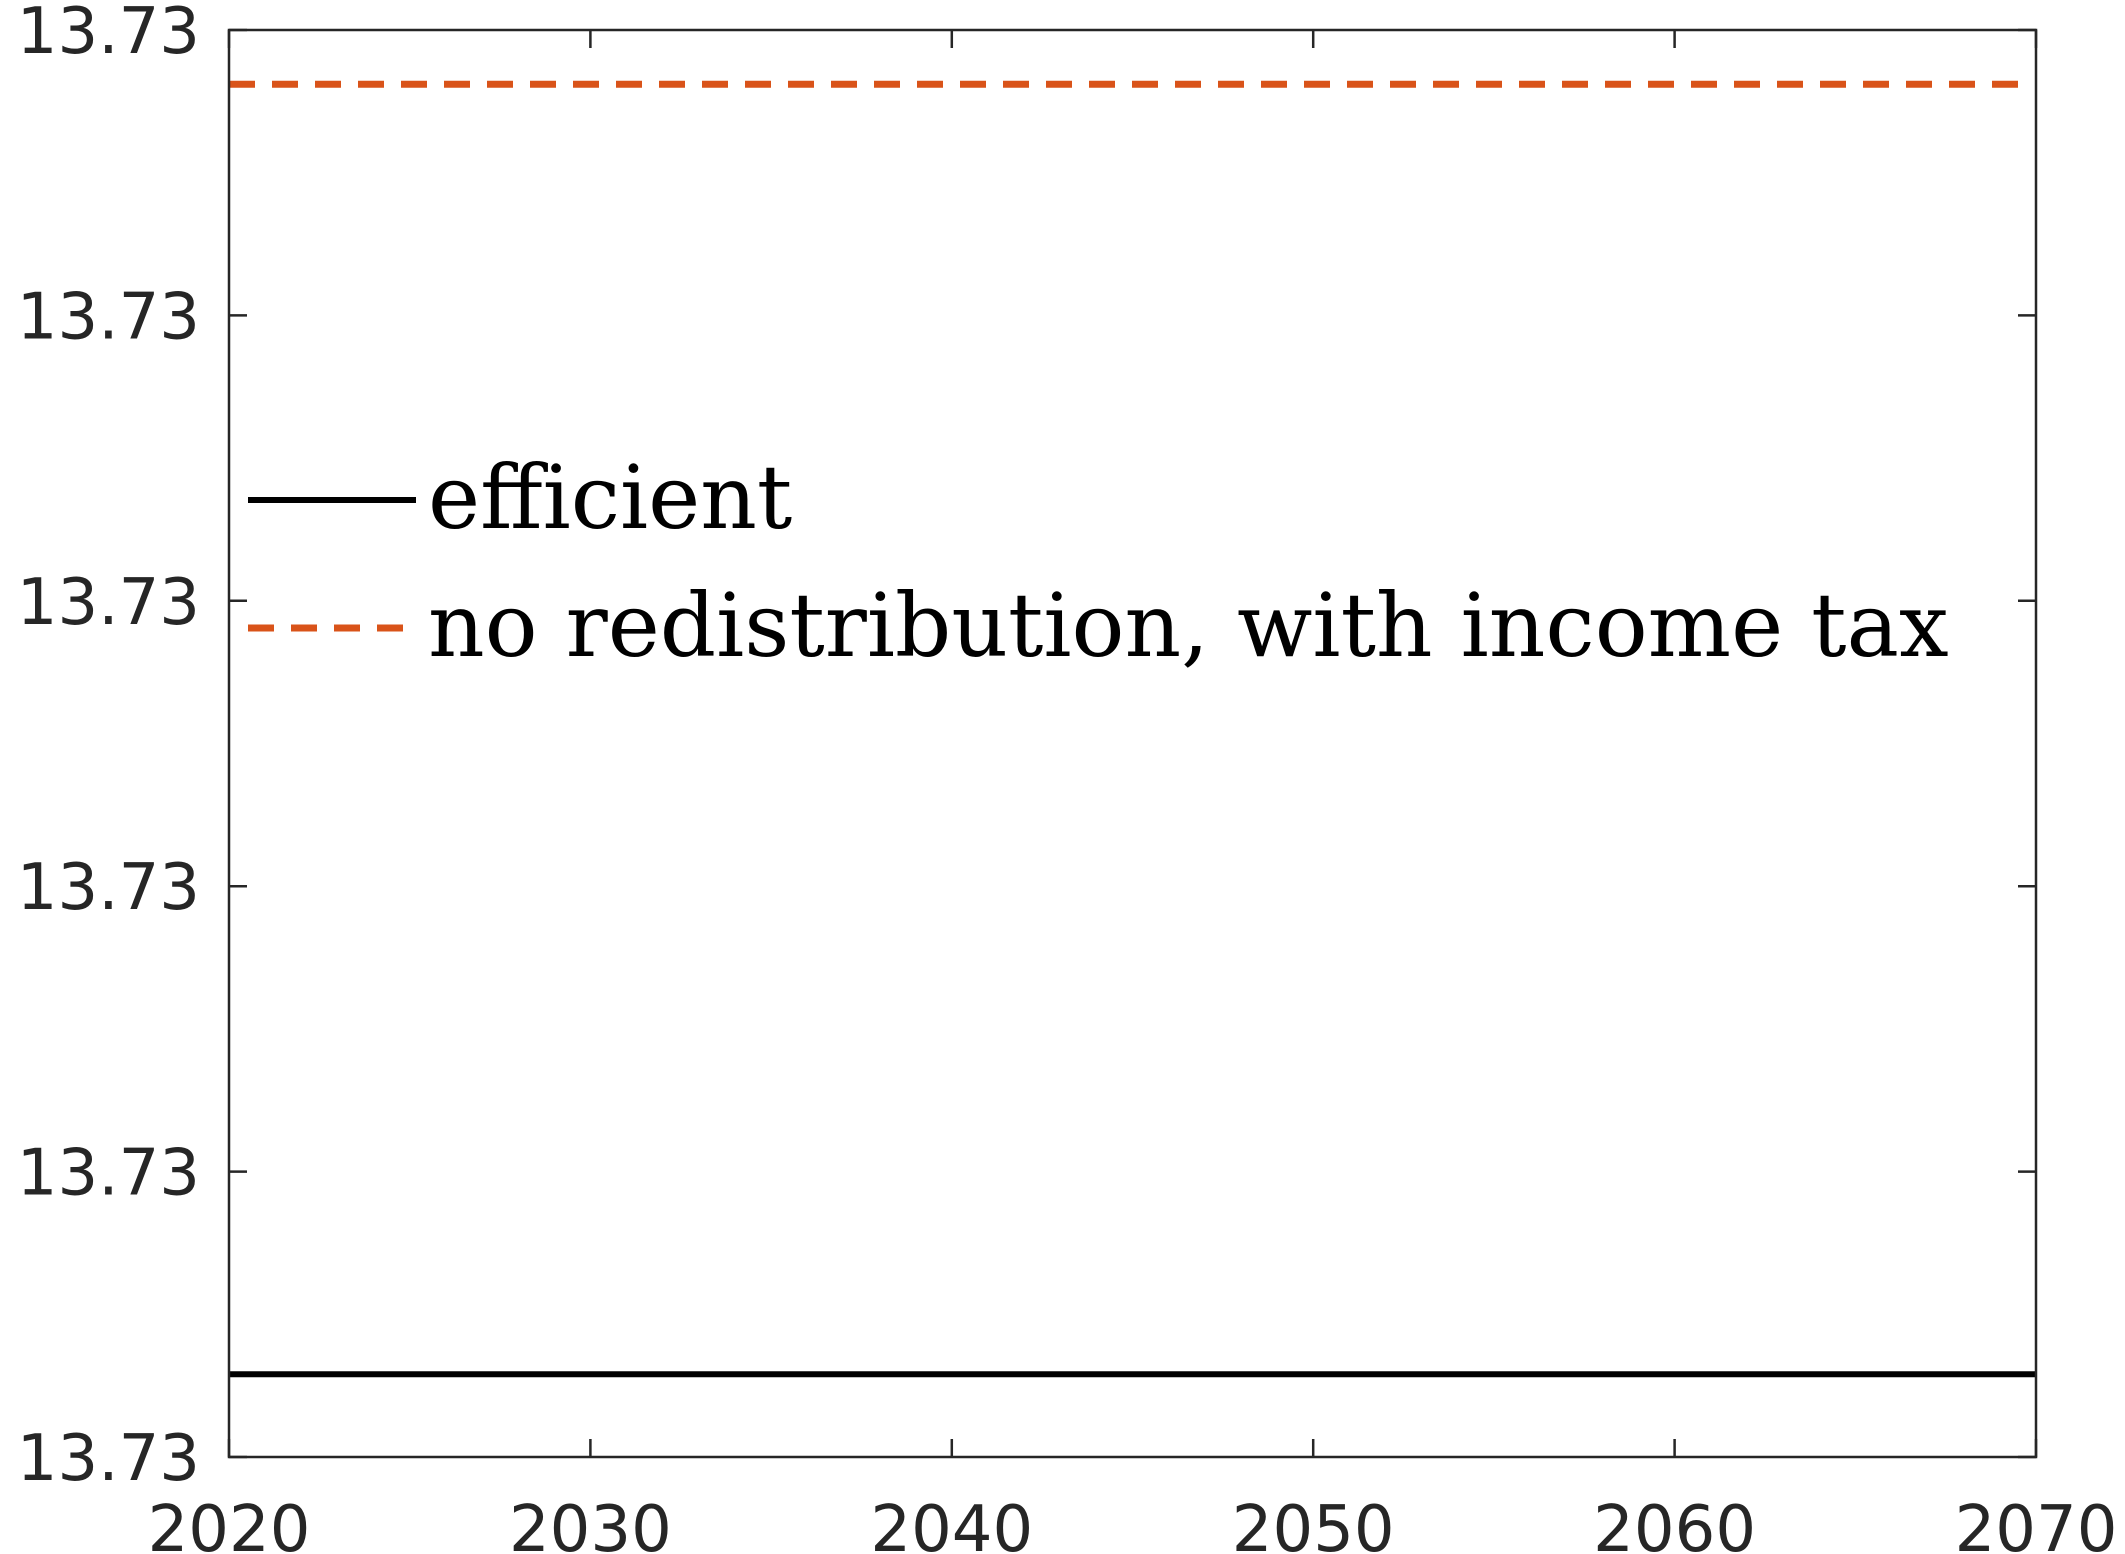 Image resolution: width=2125 pixels, height=1554 pixels. Describe the element at coordinates (951, 1523) in the screenshot. I see `x-tick-label: 2040` at that location.